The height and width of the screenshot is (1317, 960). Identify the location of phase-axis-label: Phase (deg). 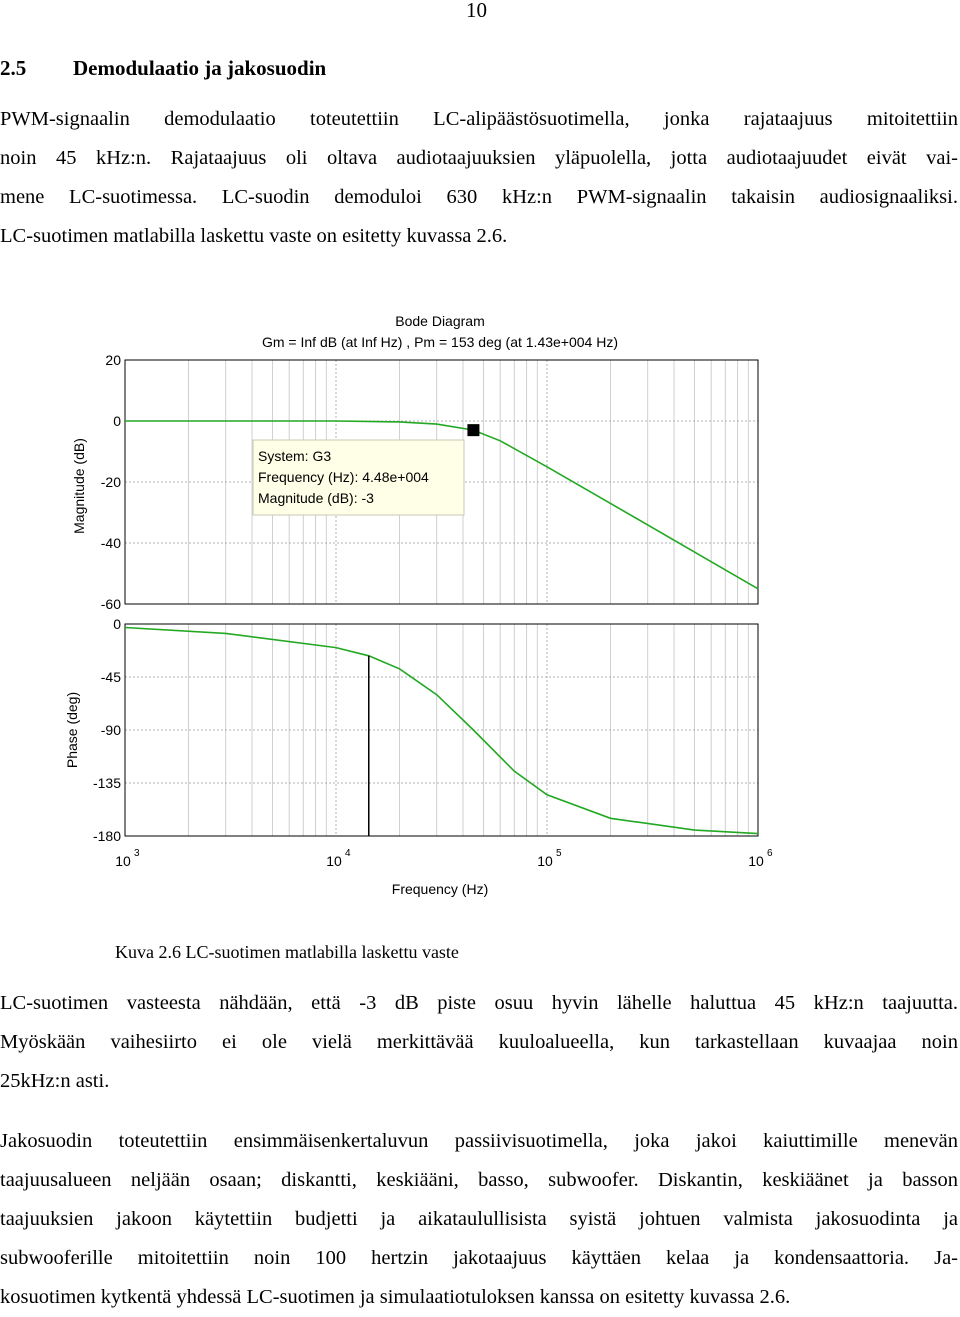
(72, 730).